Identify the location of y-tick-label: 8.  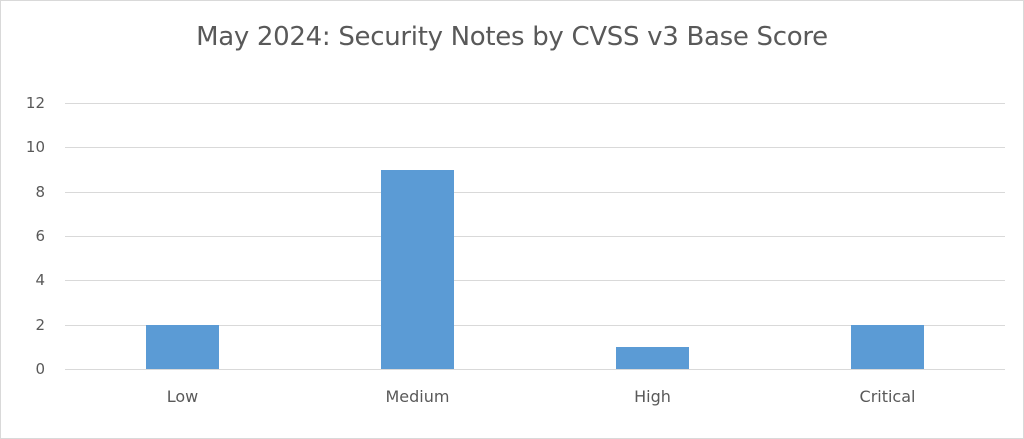
(40, 191).